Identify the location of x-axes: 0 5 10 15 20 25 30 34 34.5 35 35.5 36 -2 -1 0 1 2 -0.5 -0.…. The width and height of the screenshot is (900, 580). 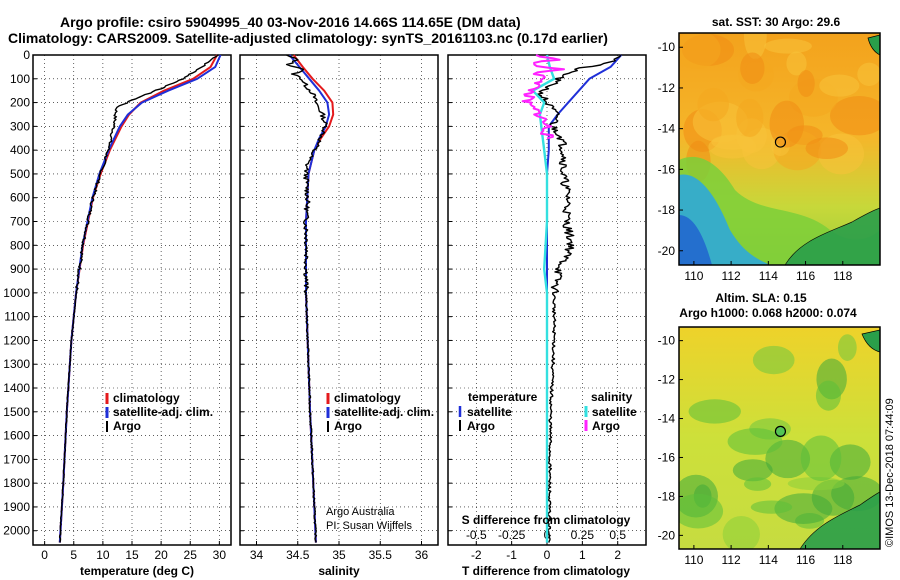
(333, 545).